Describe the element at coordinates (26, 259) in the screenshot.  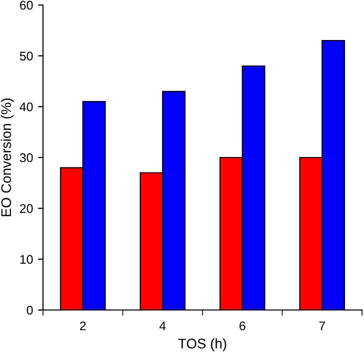
I see `y-tick-label: 10` at that location.